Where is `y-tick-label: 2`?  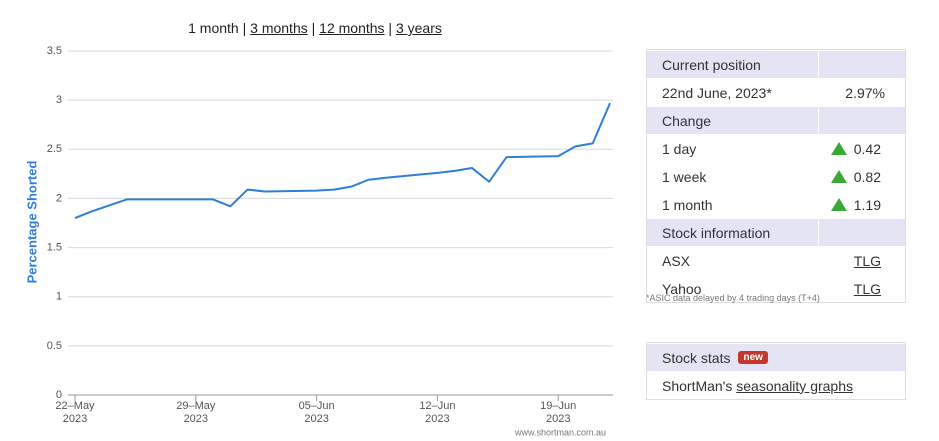 y-tick-label: 2 is located at coordinates (59, 198).